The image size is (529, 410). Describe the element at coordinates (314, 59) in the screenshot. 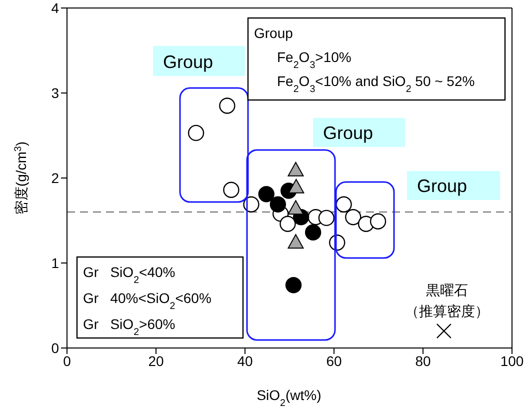

I see `annotation: Fe$_{2}$O$_{3}$>10%` at that location.